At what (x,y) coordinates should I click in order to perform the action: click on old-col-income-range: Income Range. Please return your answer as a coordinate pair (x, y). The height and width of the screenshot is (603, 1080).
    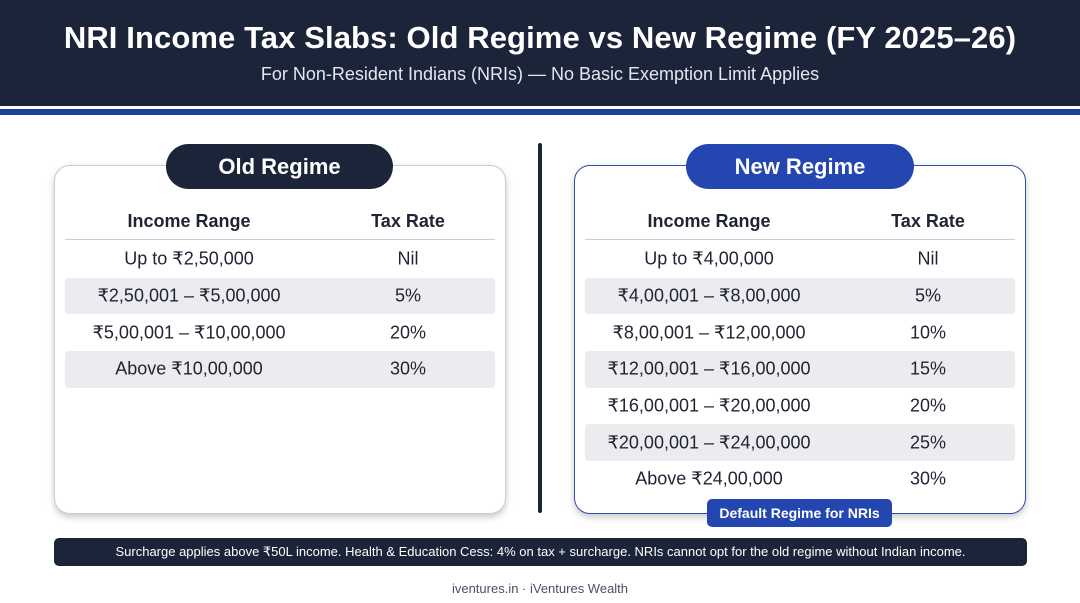
    Looking at the image, I should click on (189, 221).